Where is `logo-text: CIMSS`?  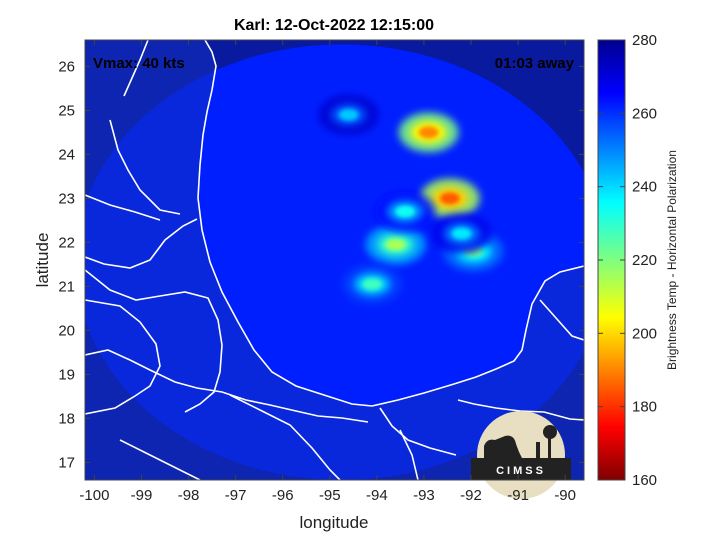
logo-text: CIMSS is located at coordinates (521, 471).